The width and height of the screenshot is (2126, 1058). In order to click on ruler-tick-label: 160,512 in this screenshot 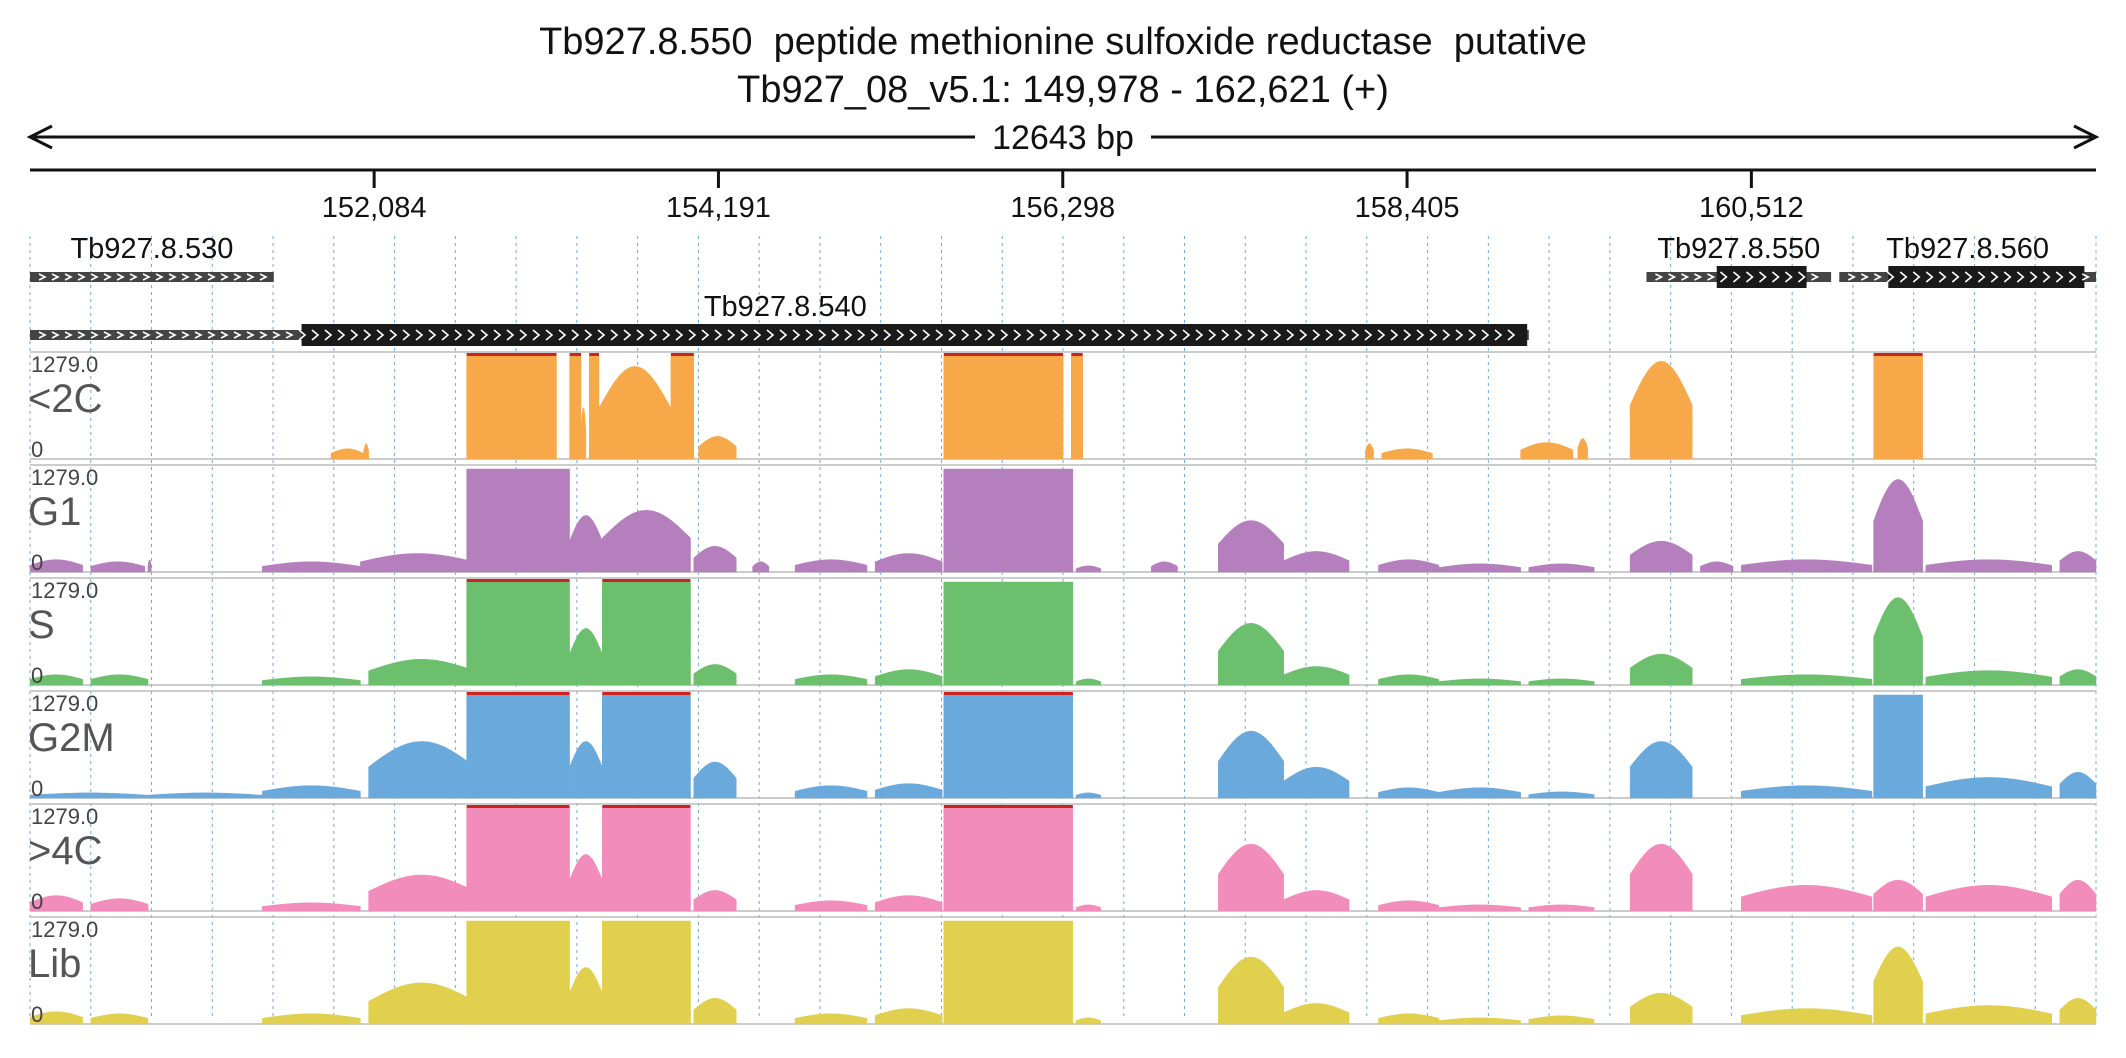, I will do `click(1751, 208)`.